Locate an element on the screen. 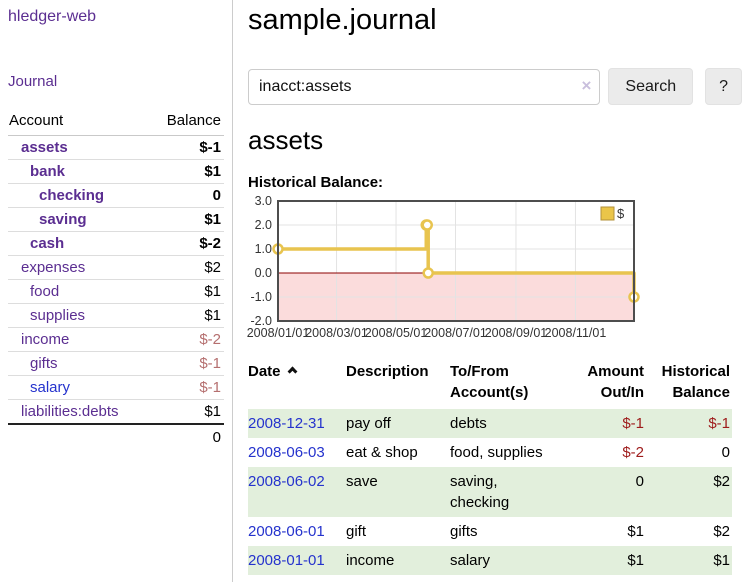  account-column-header: Account is located at coordinates (79, 122).